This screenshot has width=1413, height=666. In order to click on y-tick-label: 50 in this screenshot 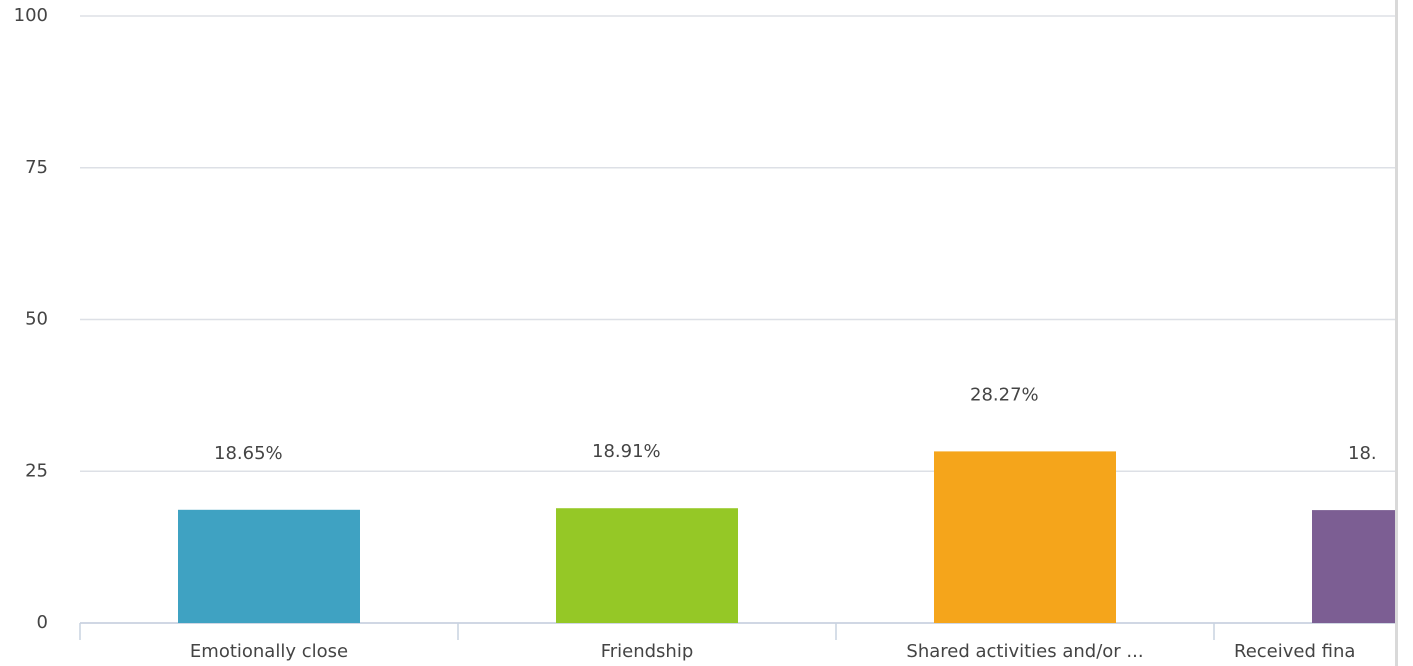, I will do `click(36, 319)`.